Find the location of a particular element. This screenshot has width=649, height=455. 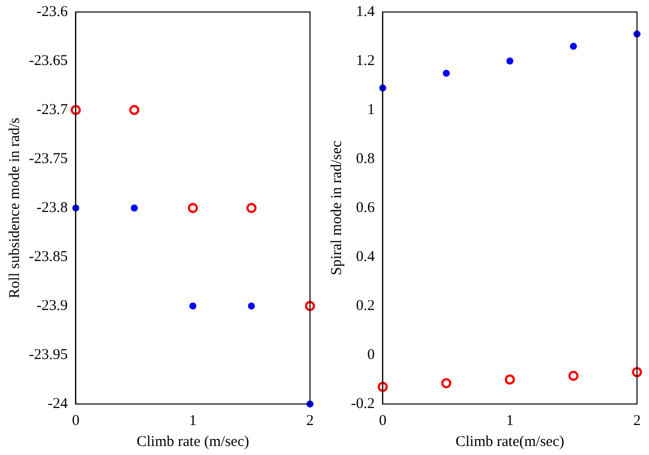

y-tick-label: 0.8 is located at coordinates (365, 158).